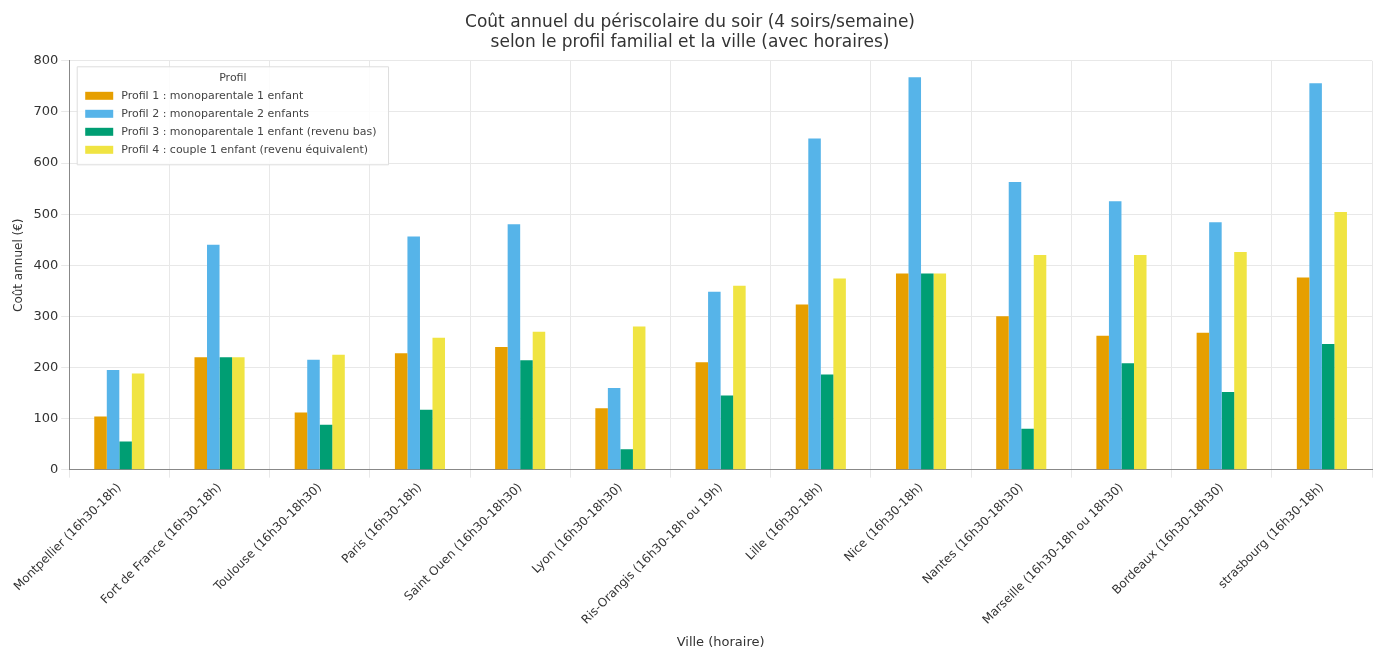 The height and width of the screenshot is (662, 1390). What do you see at coordinates (690, 31) in the screenshot?
I see `chart-title: Coût annuel du périscolaire du soir (4 soirs/semaine) selon le profil familial et la ville (avec horaires)` at bounding box center [690, 31].